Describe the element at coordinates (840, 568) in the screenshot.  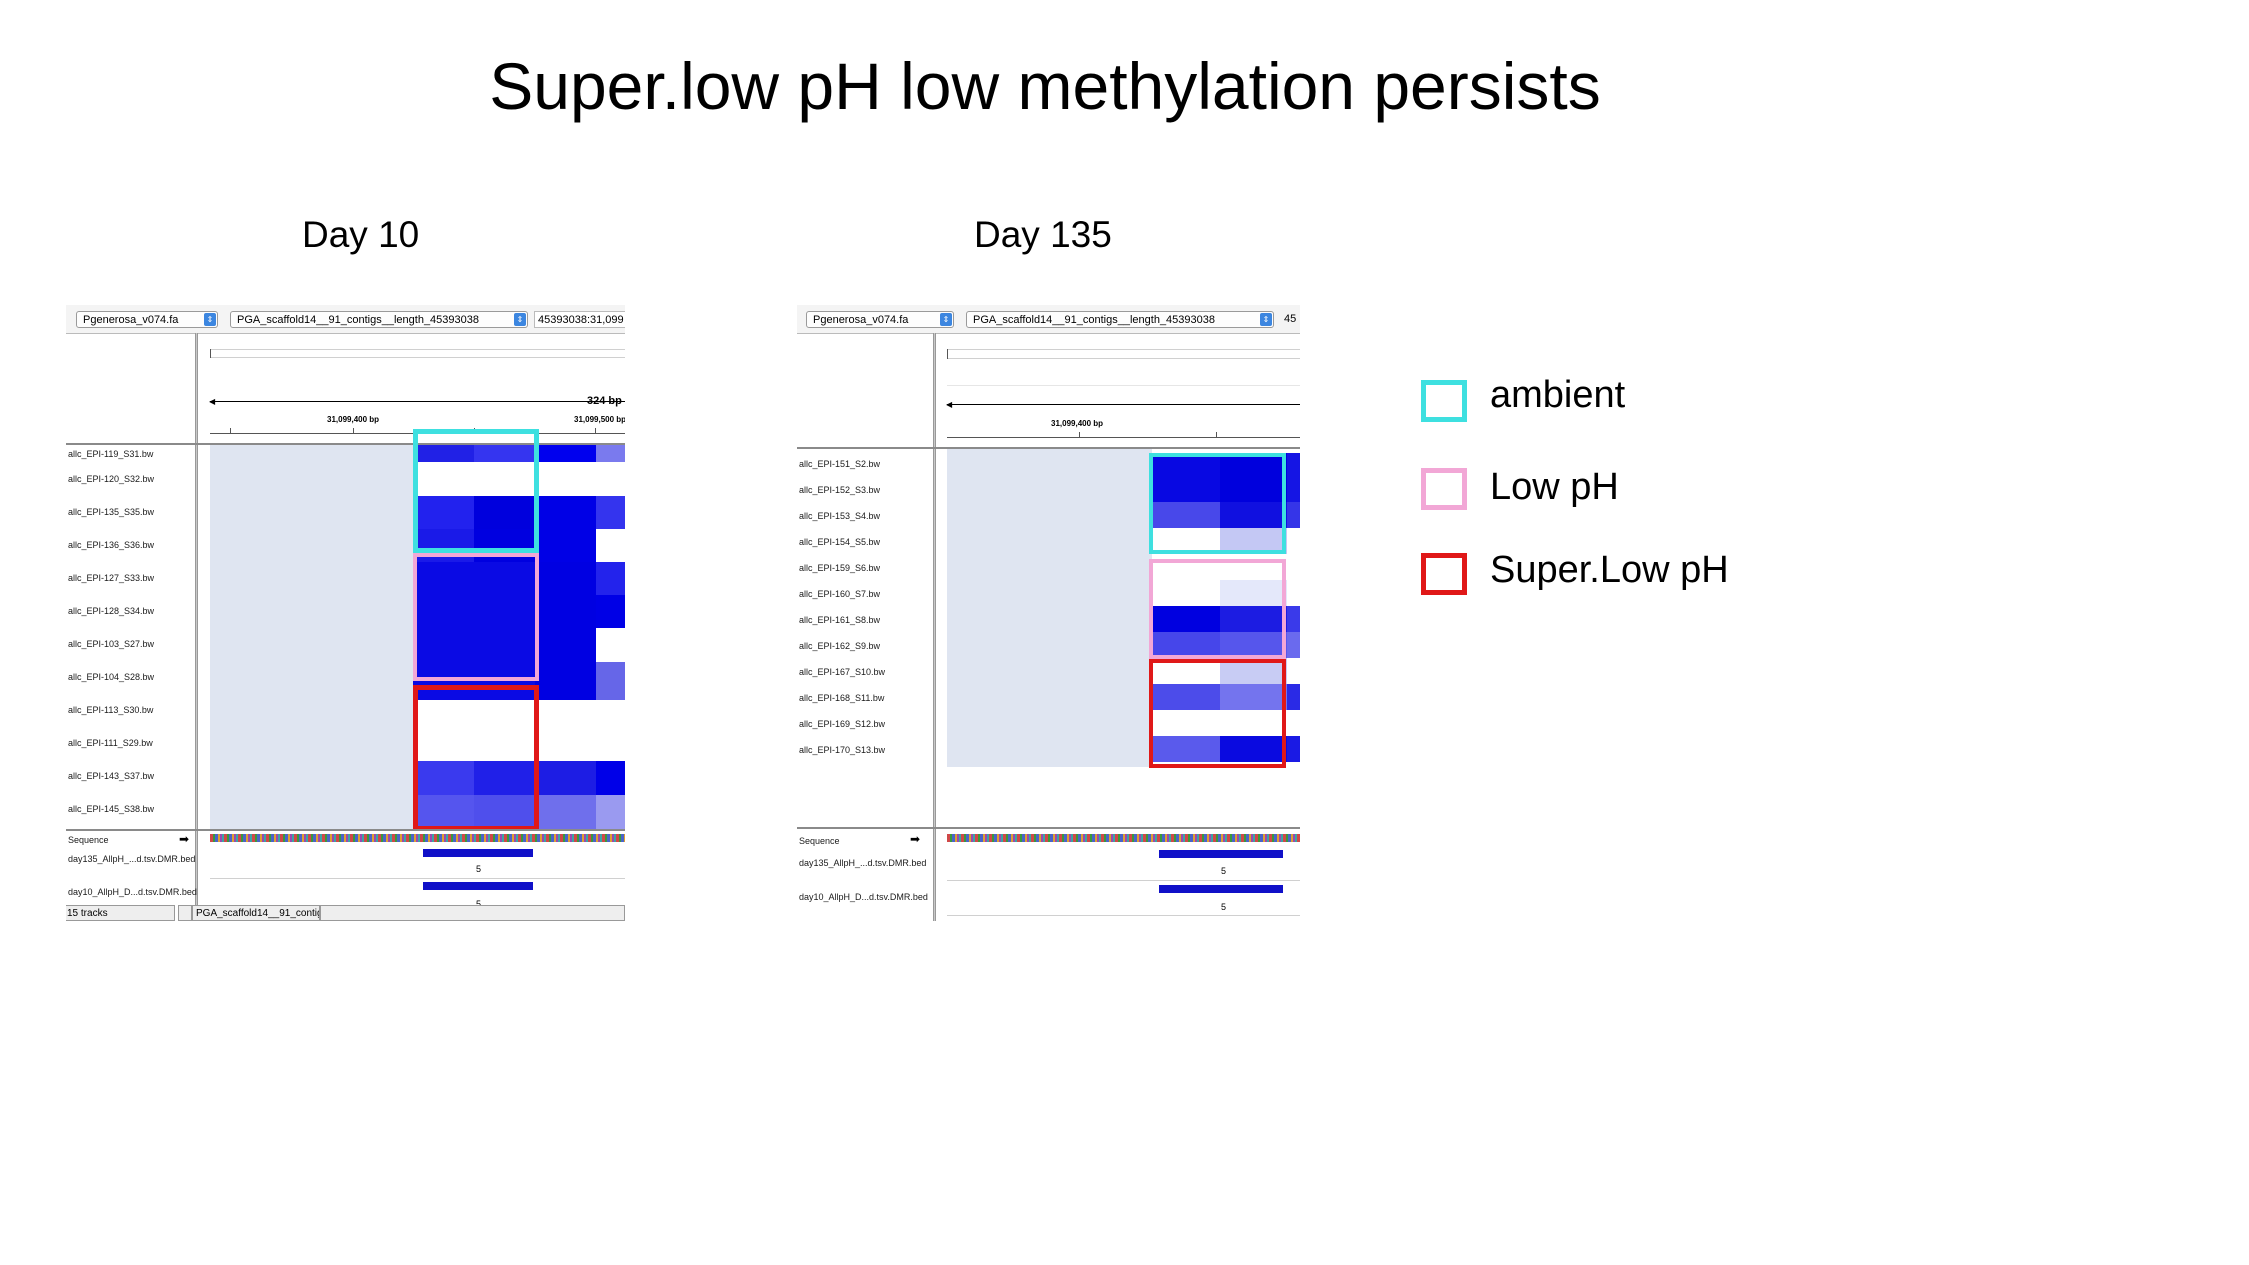
I see `track-name: allc_EPI-159_S6.bw` at that location.